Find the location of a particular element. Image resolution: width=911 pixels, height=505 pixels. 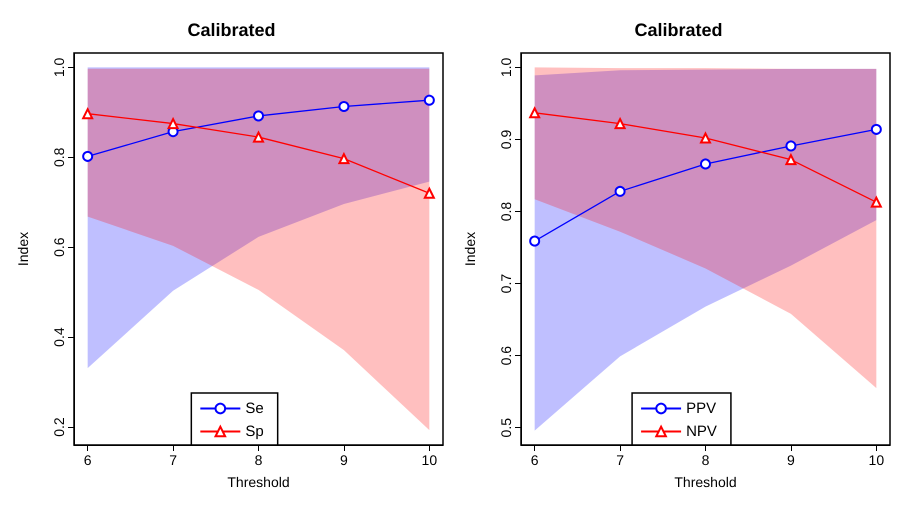

legend-label: PPV is located at coordinates (701, 408).